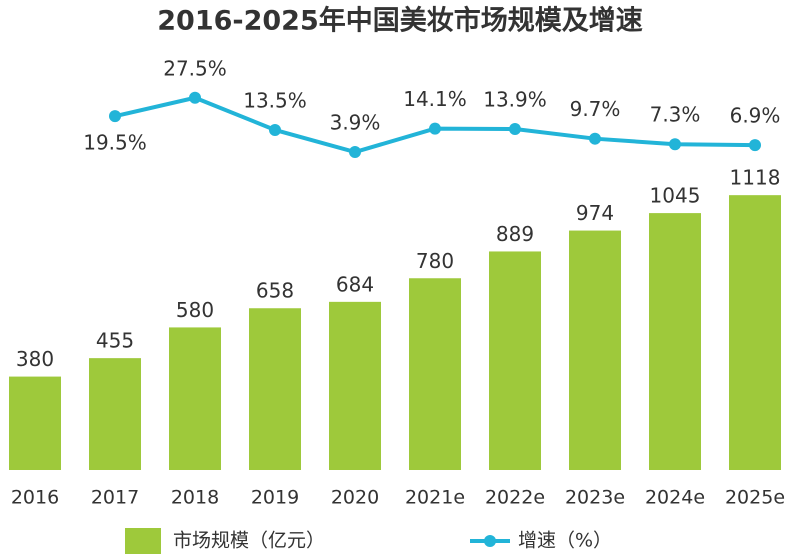 The image size is (800, 555). I want to click on bar-value-label: 580, so click(195, 310).